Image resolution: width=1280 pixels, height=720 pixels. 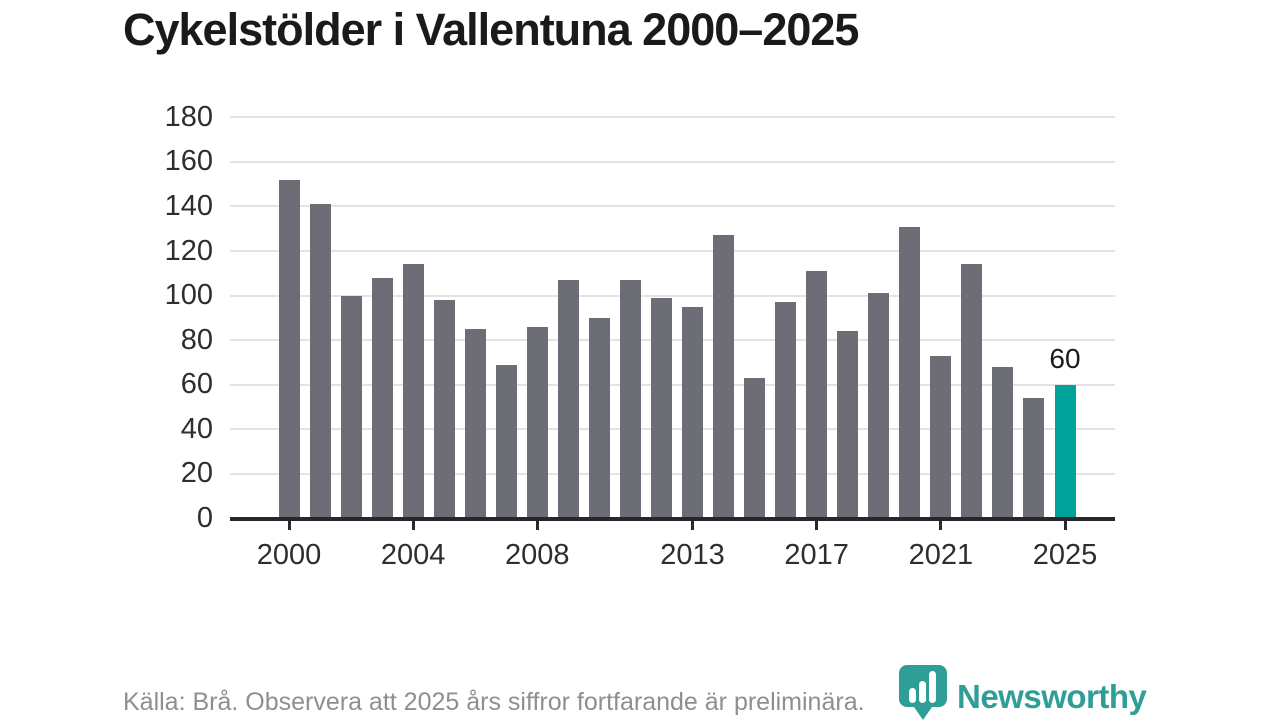 I want to click on bar-2024, so click(x=1034, y=458).